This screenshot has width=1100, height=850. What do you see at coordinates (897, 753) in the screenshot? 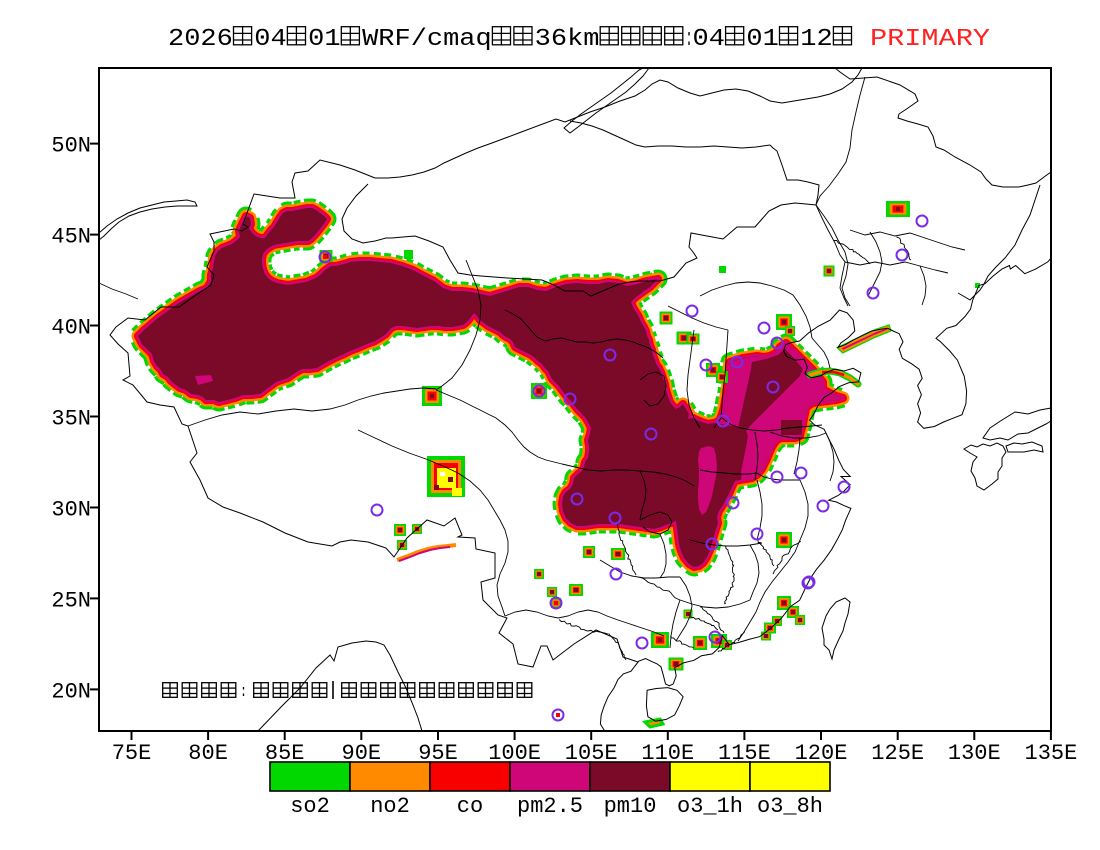
I see `svg-text: 125E` at bounding box center [897, 753].